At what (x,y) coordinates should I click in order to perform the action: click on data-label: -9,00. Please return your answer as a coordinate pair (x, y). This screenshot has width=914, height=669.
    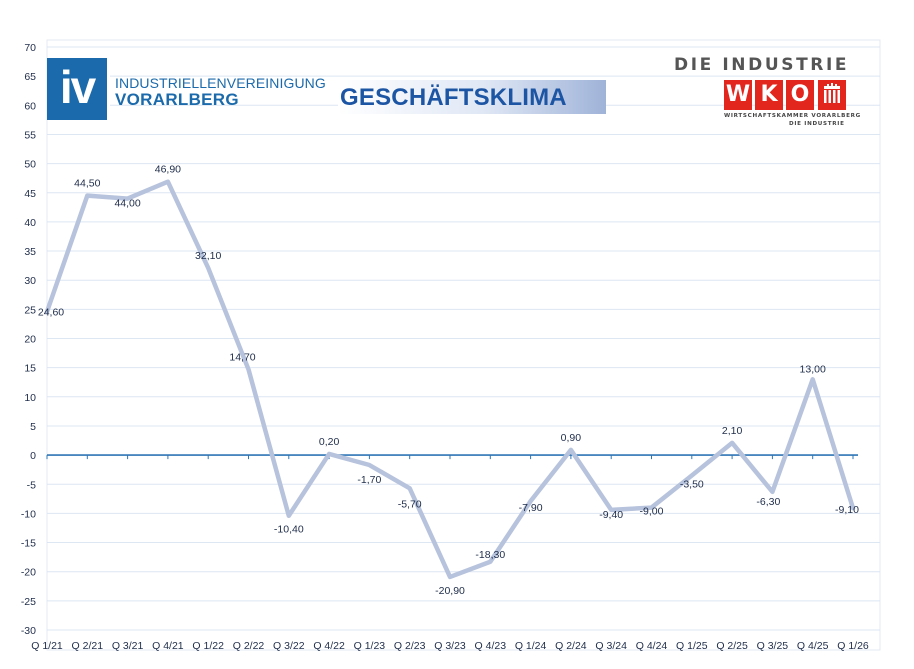
    Looking at the image, I should click on (652, 512).